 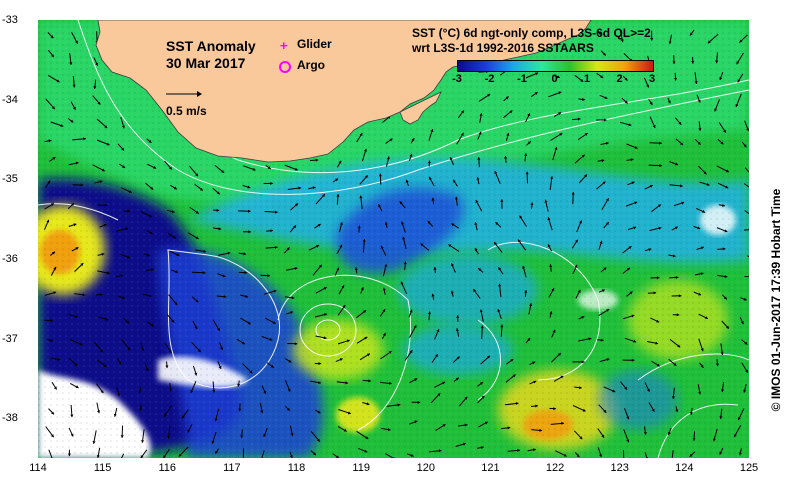 What do you see at coordinates (206, 63) in the screenshot?
I see `map-date: 30 Mar 2017` at bounding box center [206, 63].